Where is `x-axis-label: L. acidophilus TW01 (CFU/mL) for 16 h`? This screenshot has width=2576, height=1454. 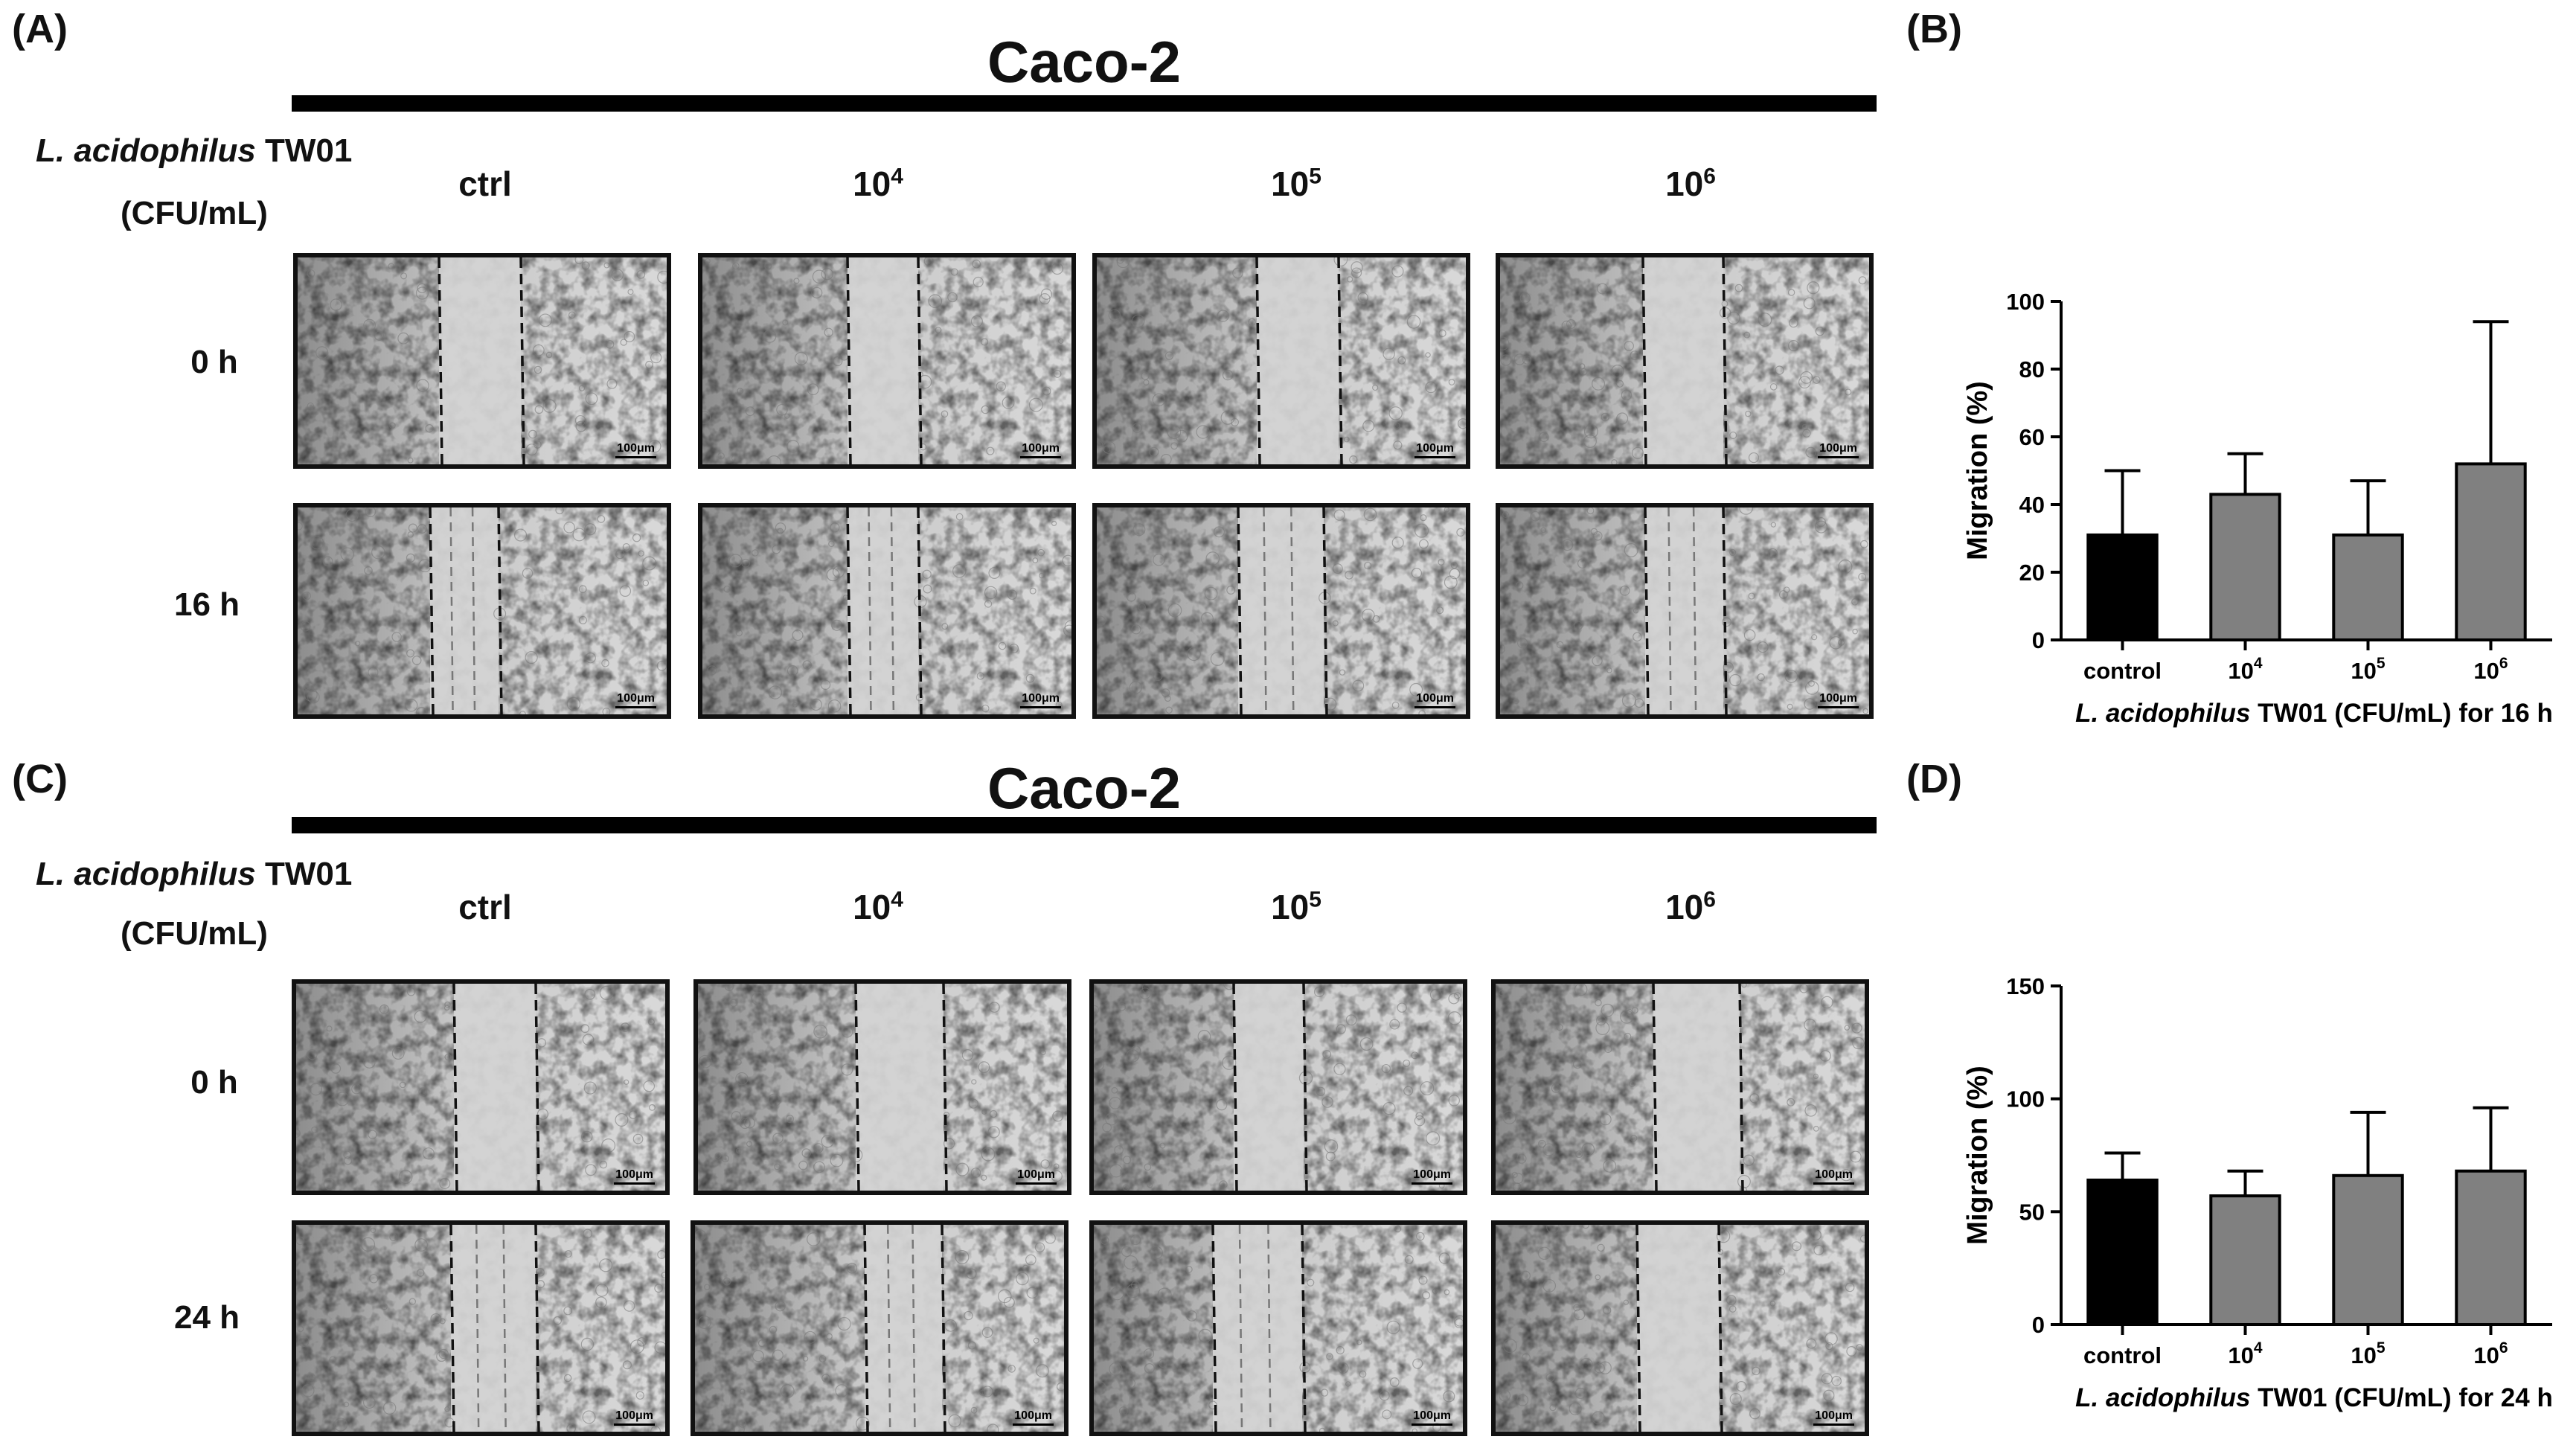 x-axis-label: L. acidophilus TW01 (CFU/mL) for 16 h is located at coordinates (2314, 713).